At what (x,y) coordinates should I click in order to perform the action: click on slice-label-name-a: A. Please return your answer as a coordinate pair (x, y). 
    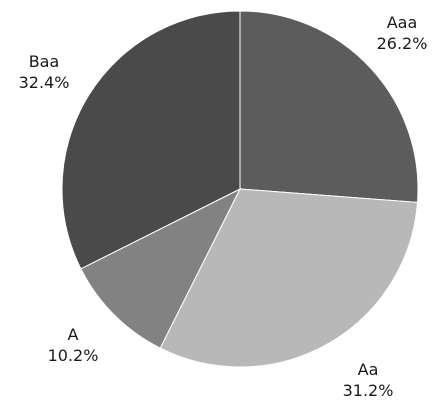
    Looking at the image, I should click on (73, 334).